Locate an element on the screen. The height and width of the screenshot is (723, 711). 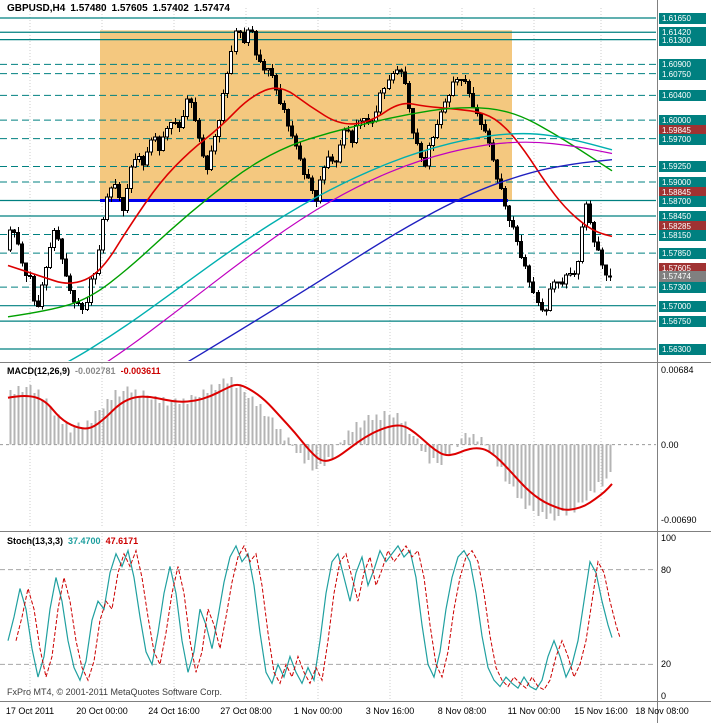
macd-axis-label: 0.00684 is located at coordinates (677, 370).